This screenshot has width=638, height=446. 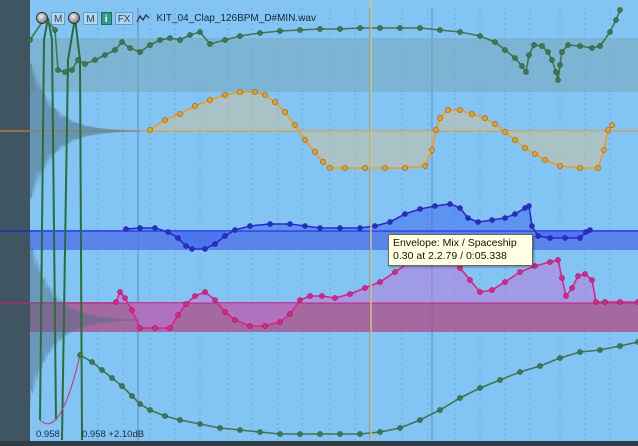 What do you see at coordinates (124, 18) in the screenshot?
I see `take-fx-button: FX` at bounding box center [124, 18].